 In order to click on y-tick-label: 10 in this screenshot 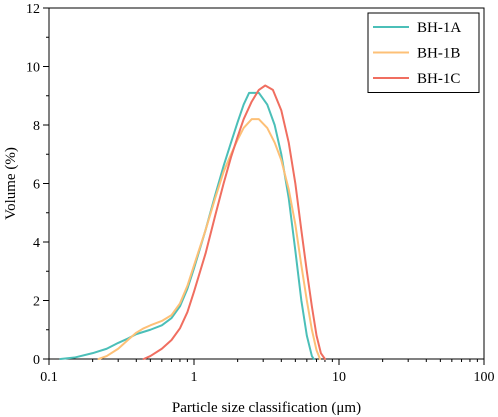, I will do `click(33, 68)`.